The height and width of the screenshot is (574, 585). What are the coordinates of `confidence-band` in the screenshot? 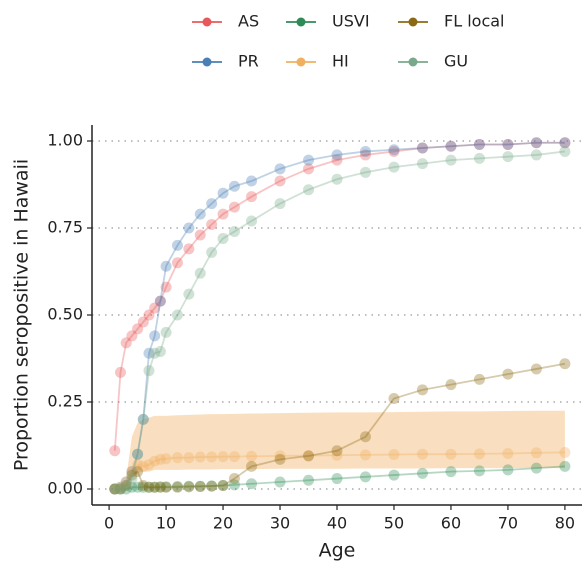 It's located at (339, 449).